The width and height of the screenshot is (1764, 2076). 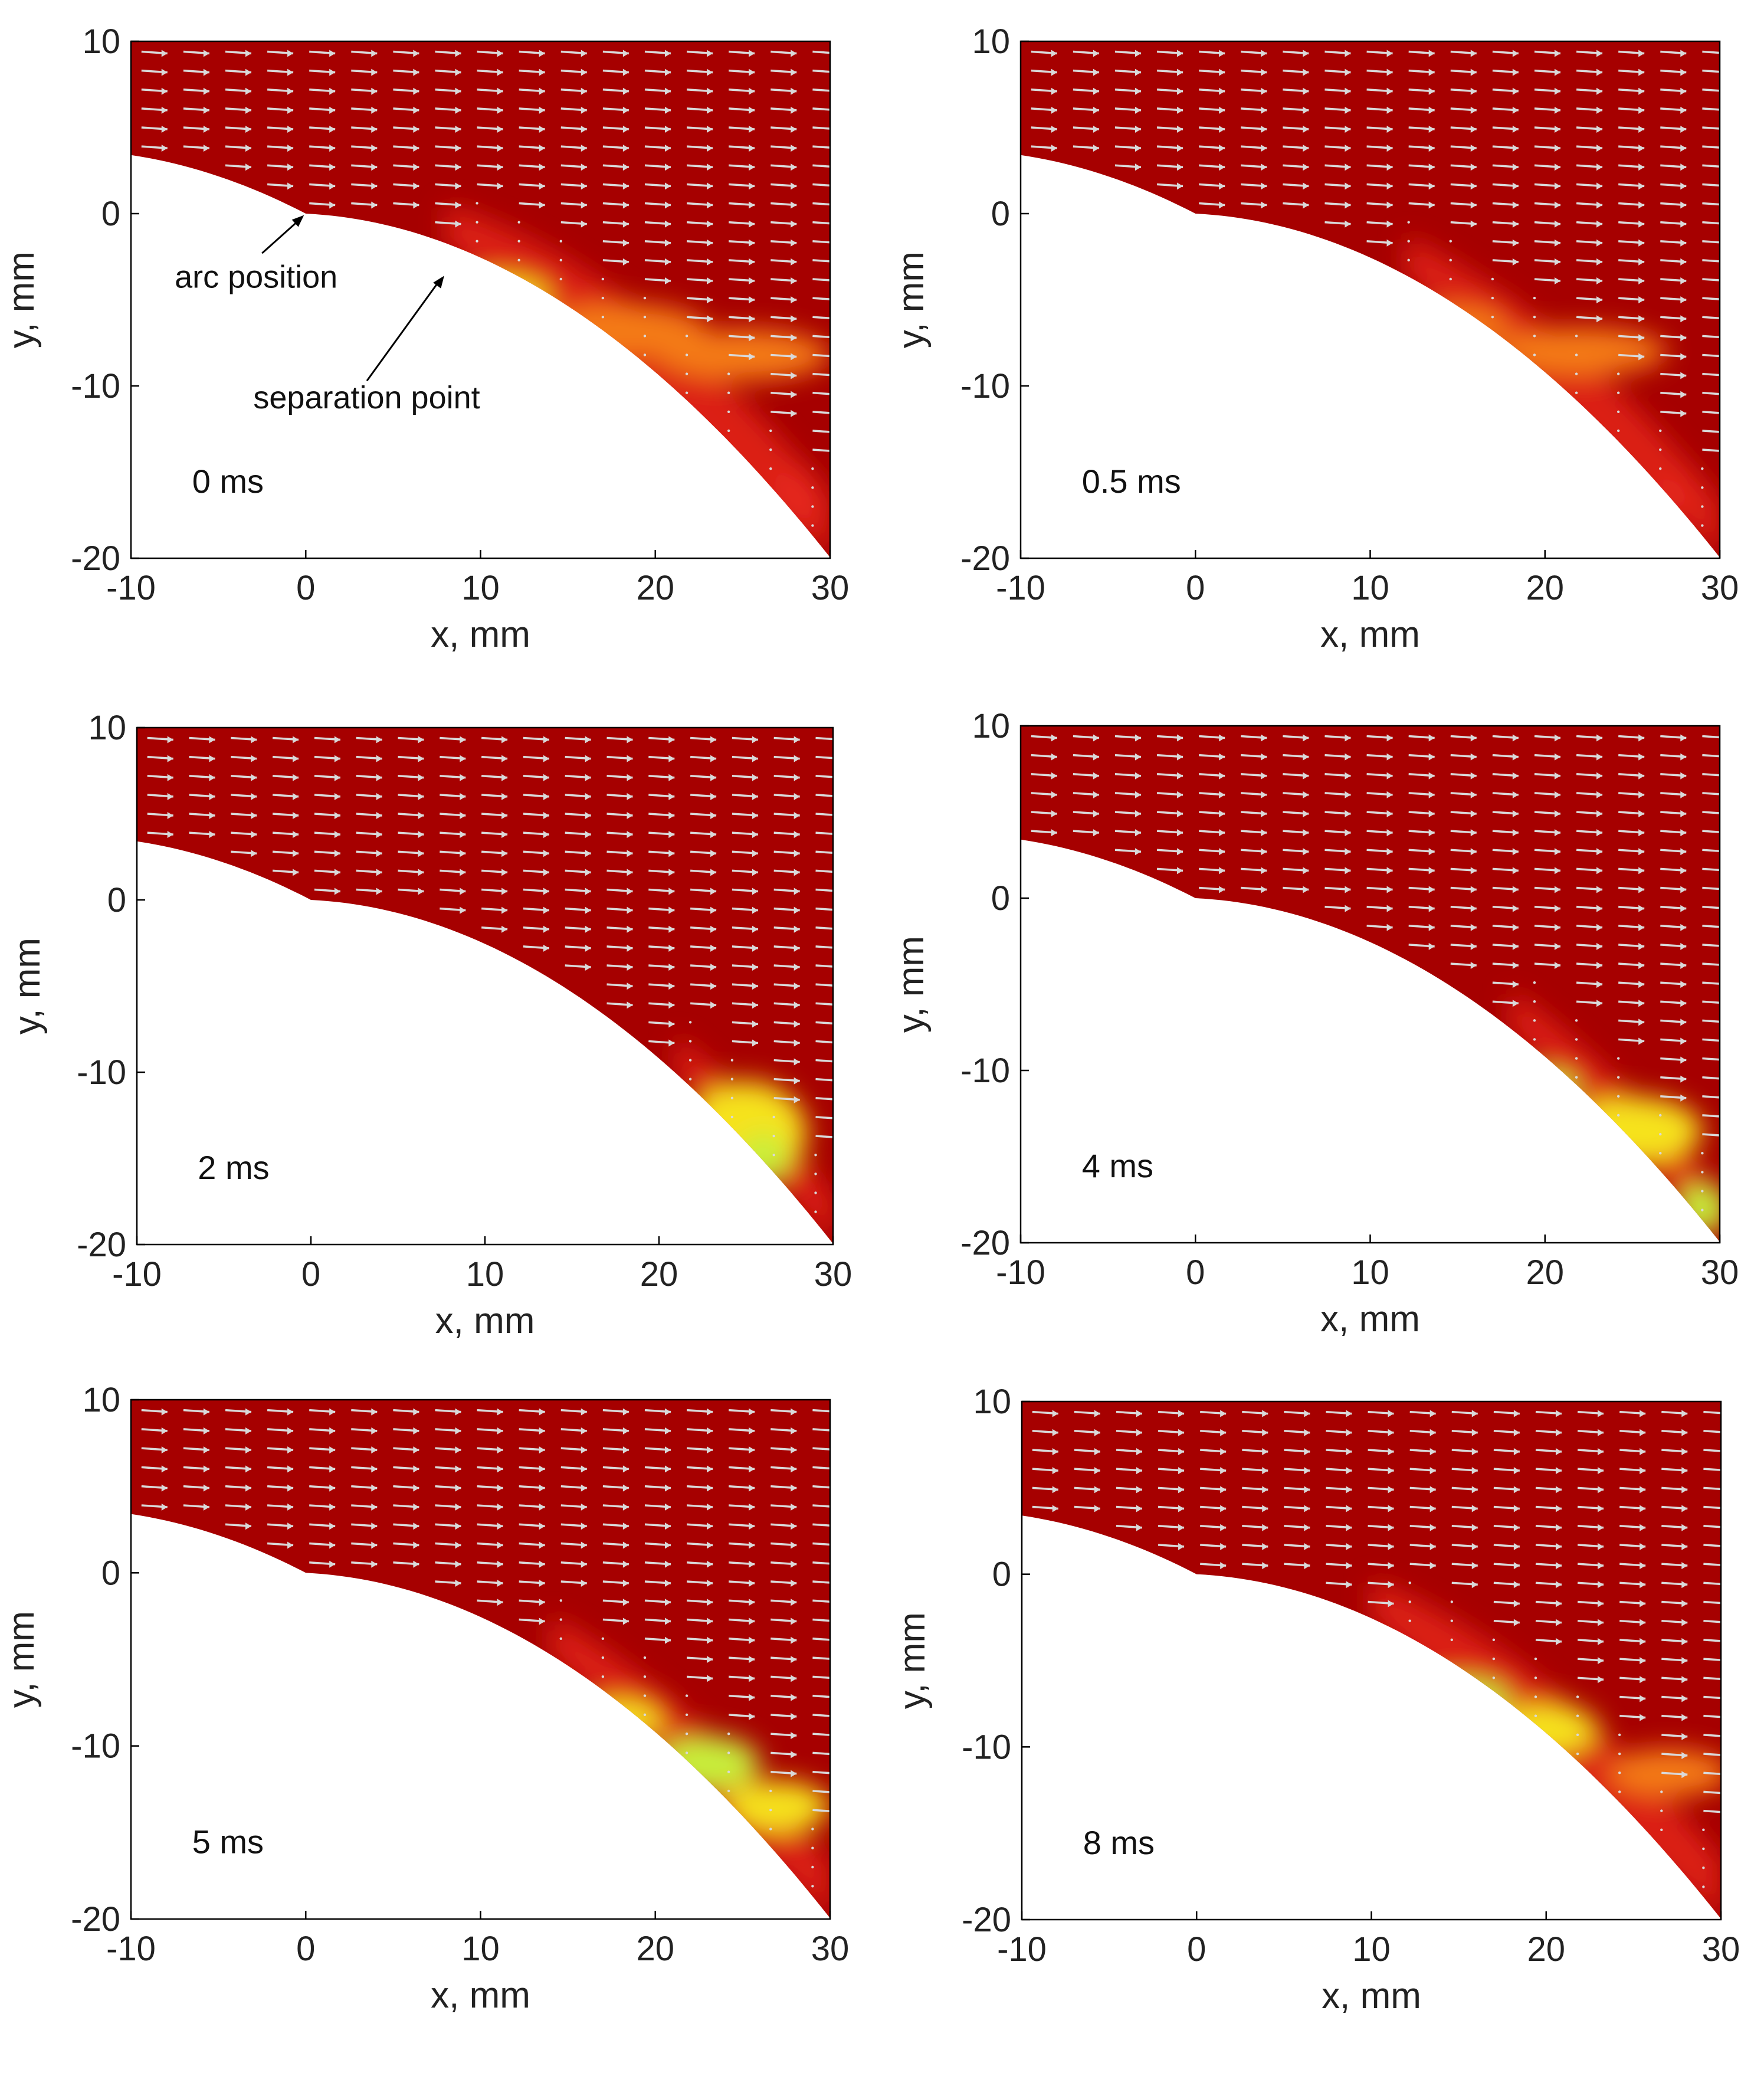 What do you see at coordinates (911, 985) in the screenshot?
I see `y-axis-label: y, mm` at bounding box center [911, 985].